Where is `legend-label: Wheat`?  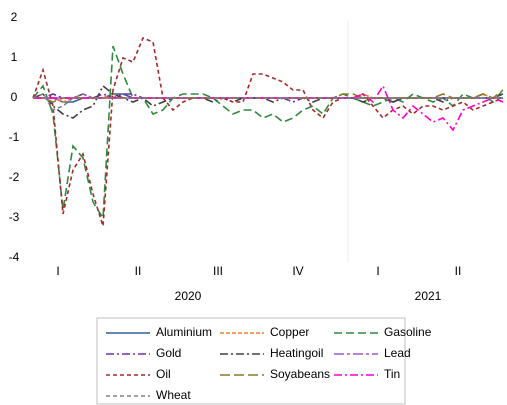 legend-label: Wheat is located at coordinates (173, 395).